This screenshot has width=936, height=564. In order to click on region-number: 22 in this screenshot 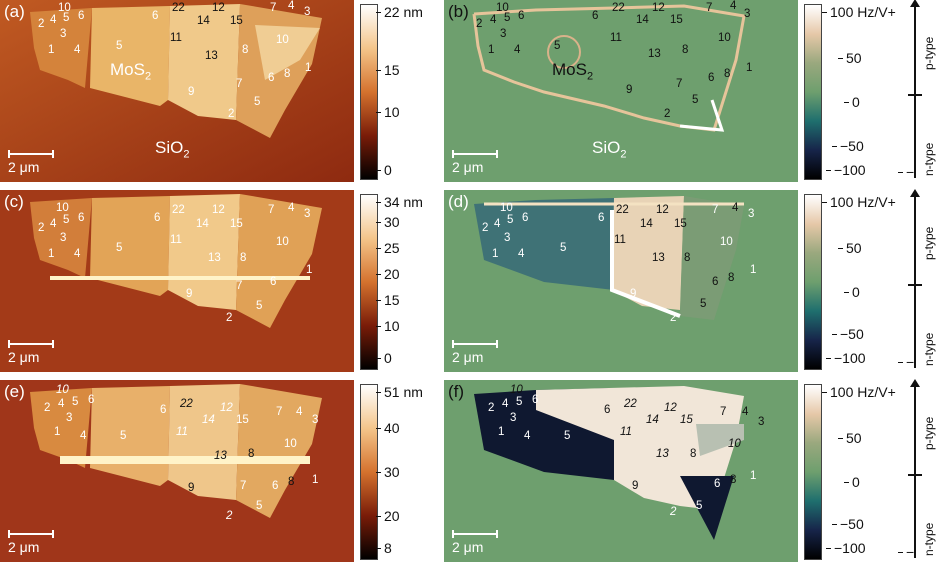, I will do `click(618, 8)`.